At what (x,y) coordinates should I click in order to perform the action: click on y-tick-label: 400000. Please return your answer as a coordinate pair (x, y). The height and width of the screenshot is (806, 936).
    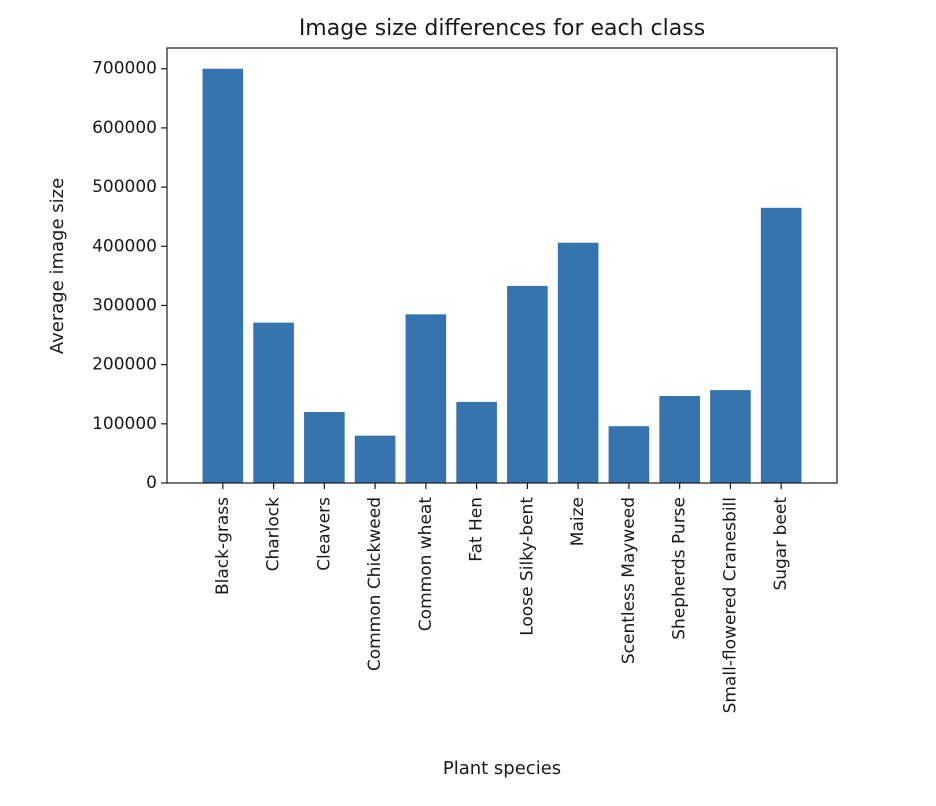
    Looking at the image, I should click on (124, 246).